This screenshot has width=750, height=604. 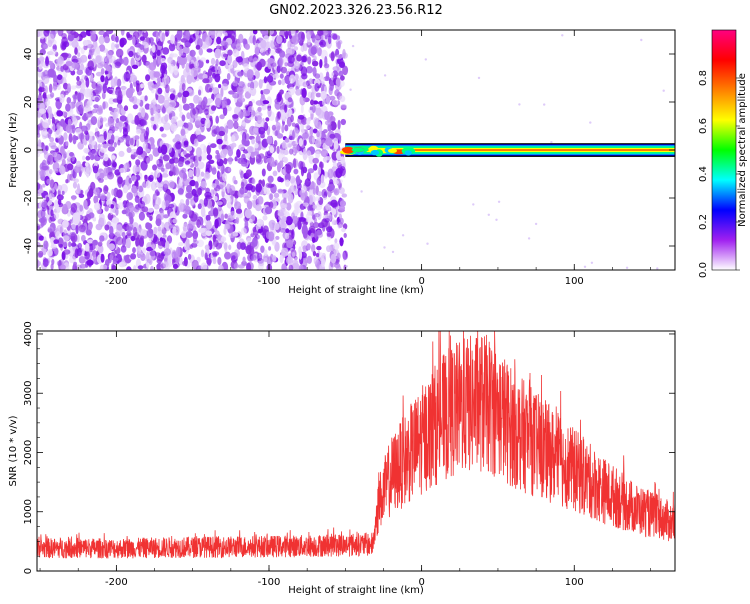 What do you see at coordinates (269, 582) in the screenshot?
I see `x-tick-label: -100` at bounding box center [269, 582].